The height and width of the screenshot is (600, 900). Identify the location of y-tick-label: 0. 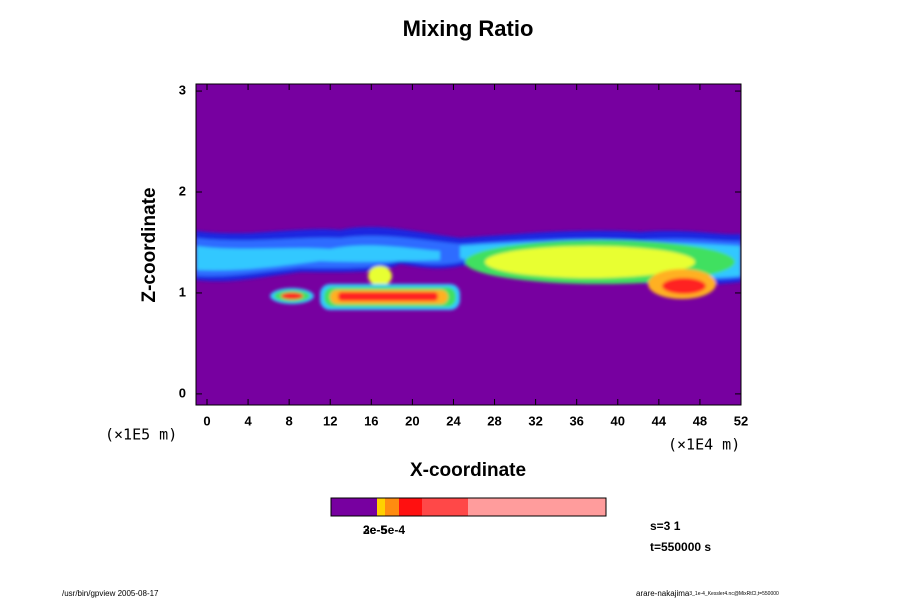
(182, 392).